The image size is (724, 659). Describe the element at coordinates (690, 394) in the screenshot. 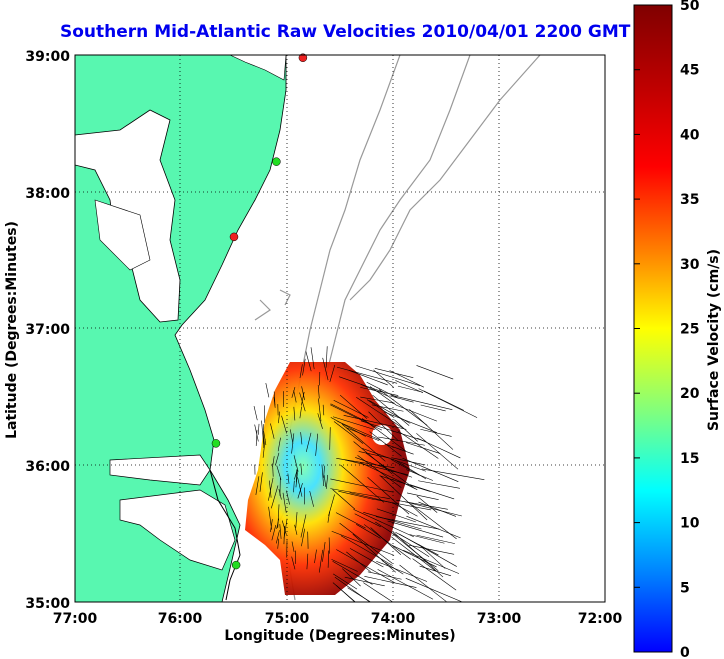

I see `colorbar-tick: 20` at that location.